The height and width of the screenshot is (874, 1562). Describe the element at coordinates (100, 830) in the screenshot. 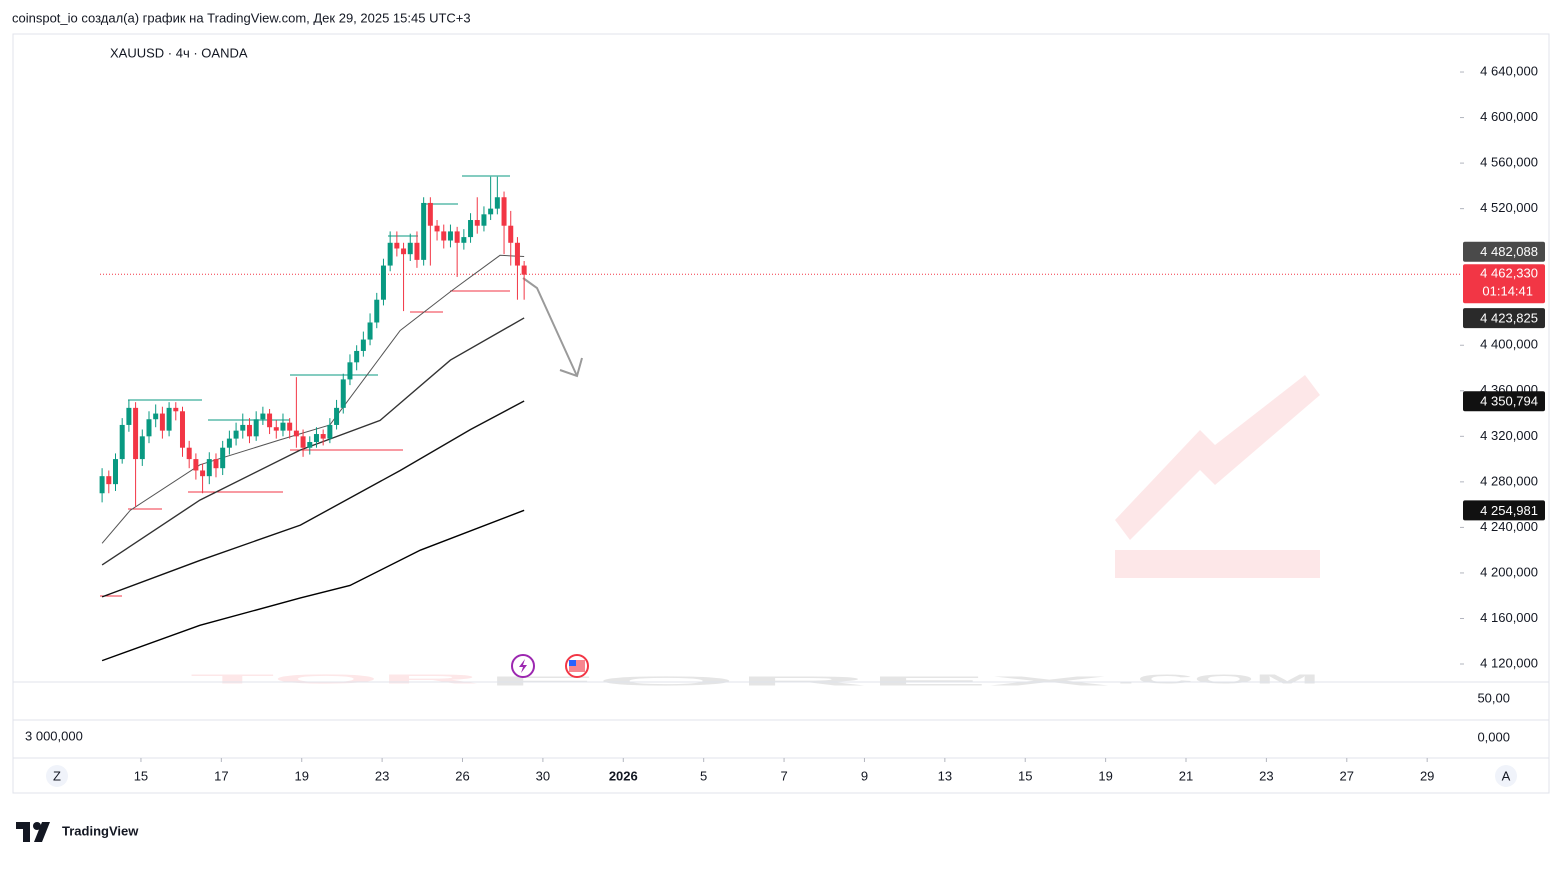

I see `footer-brand: TradingView` at that location.